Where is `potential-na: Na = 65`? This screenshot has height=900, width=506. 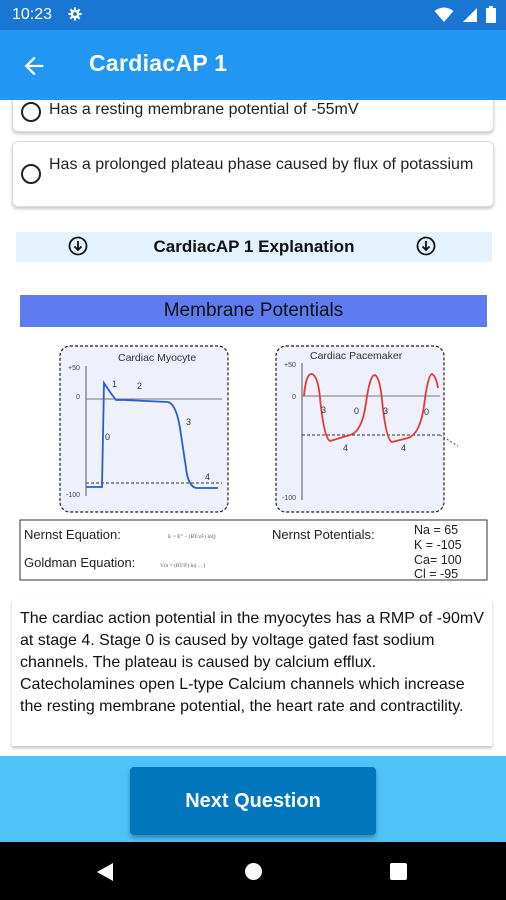
potential-na: Na = 65 is located at coordinates (436, 530).